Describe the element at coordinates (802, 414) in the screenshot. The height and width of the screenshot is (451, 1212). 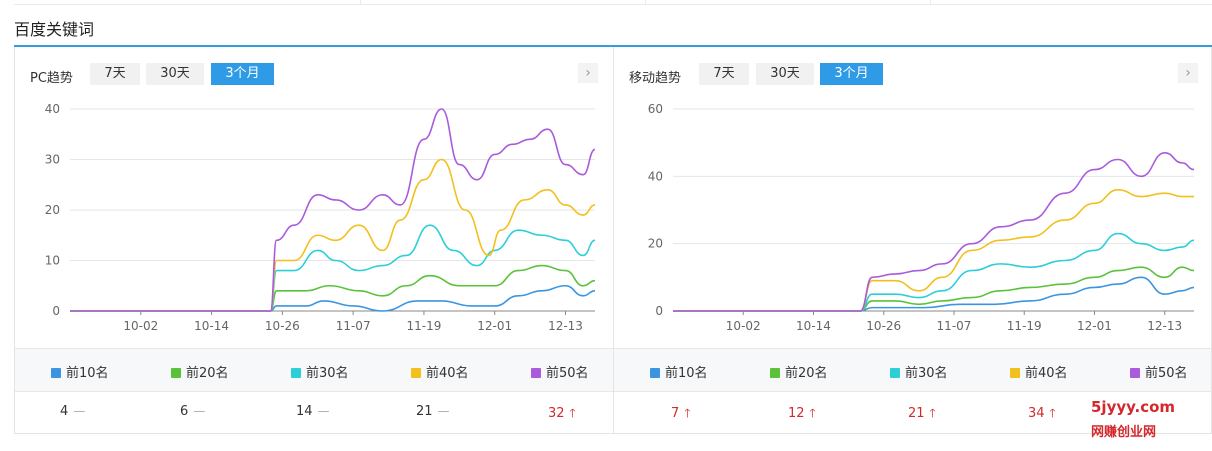
I see `value-top20: 12 🡑` at that location.